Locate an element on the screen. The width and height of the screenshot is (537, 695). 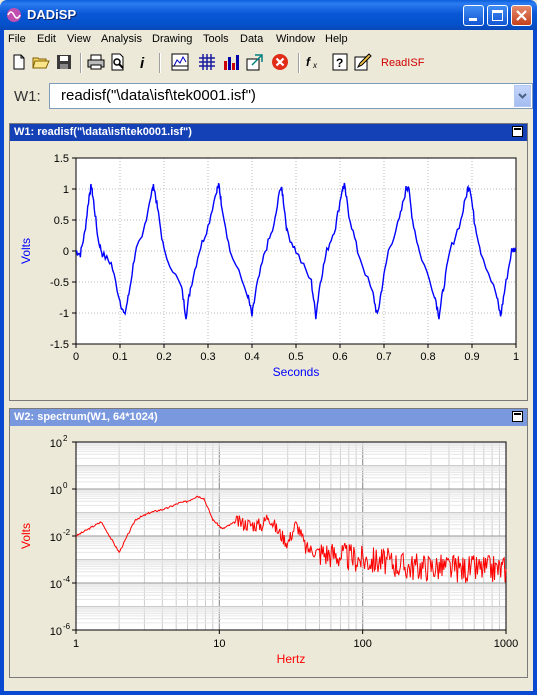
maximize-icon is located at coordinates (497, 15).